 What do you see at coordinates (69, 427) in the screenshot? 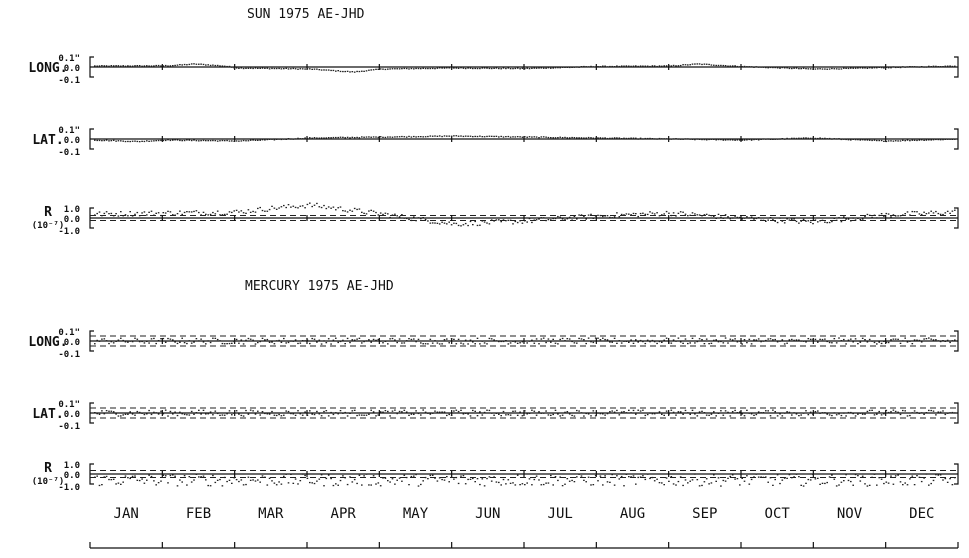
I see `tick-label-bottom: -0.1` at bounding box center [69, 427].